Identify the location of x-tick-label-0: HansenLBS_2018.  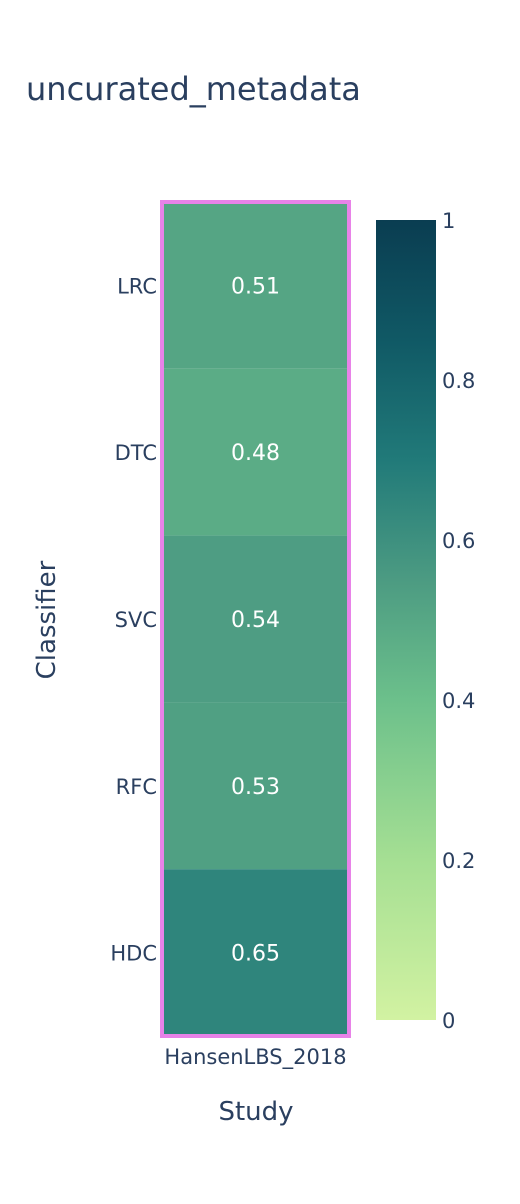
(255, 1057).